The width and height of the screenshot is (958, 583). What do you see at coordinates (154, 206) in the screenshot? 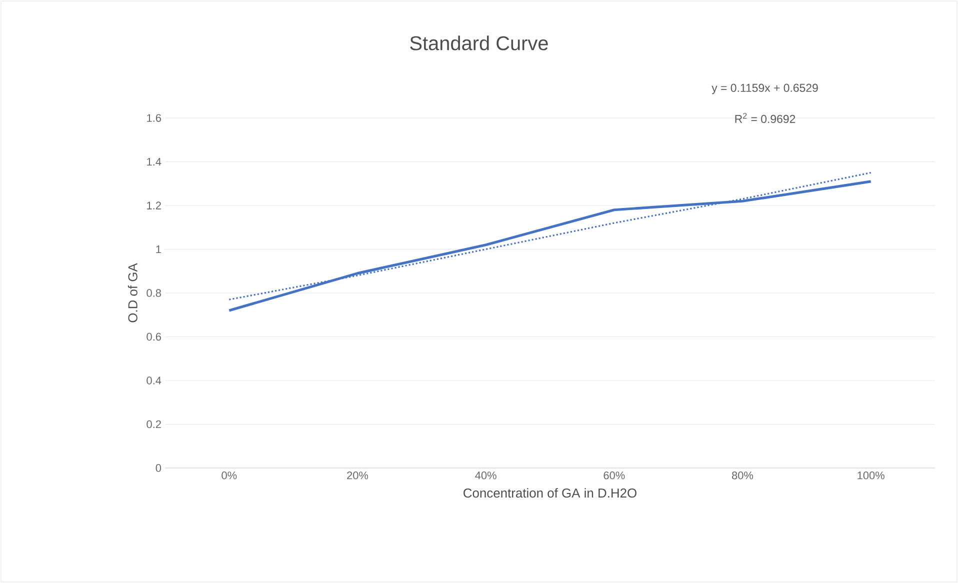
I see `y-tick-label: 1.2` at bounding box center [154, 206].